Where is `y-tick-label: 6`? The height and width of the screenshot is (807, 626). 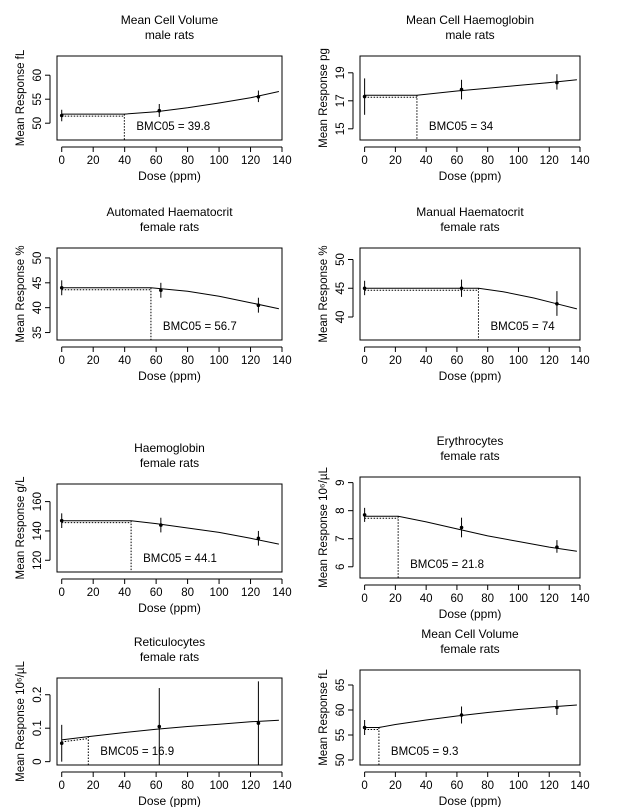
y-tick-label: 6 is located at coordinates (341, 567).